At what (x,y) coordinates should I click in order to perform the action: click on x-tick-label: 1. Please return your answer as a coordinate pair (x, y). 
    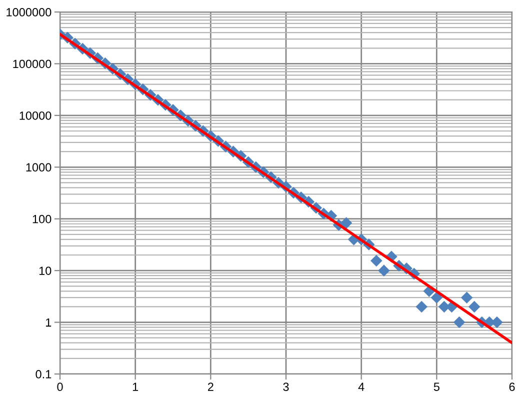
    Looking at the image, I should click on (135, 386).